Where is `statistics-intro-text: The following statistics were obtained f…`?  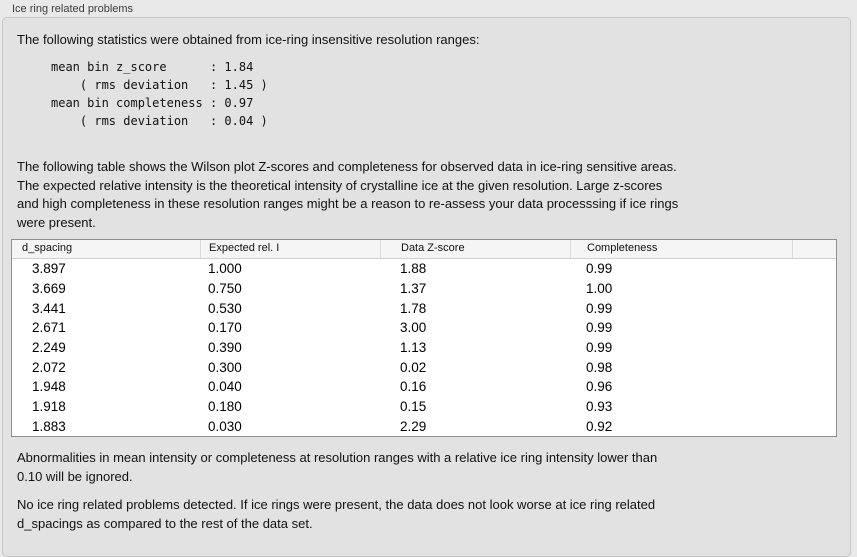 statistics-intro-text: The following statistics were obtained f… is located at coordinates (248, 39).